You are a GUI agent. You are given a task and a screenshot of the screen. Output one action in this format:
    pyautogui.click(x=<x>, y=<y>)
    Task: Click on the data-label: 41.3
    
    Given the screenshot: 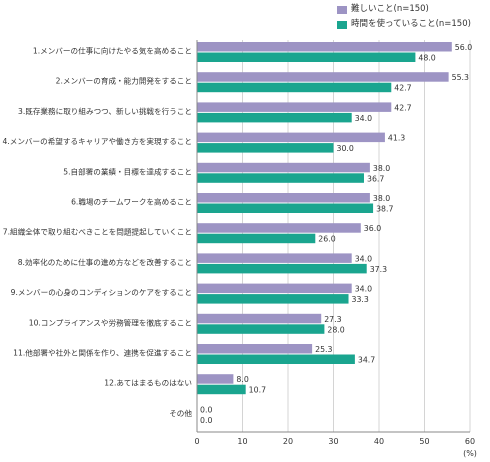 What is the action you would take?
    pyautogui.click(x=396, y=138)
    